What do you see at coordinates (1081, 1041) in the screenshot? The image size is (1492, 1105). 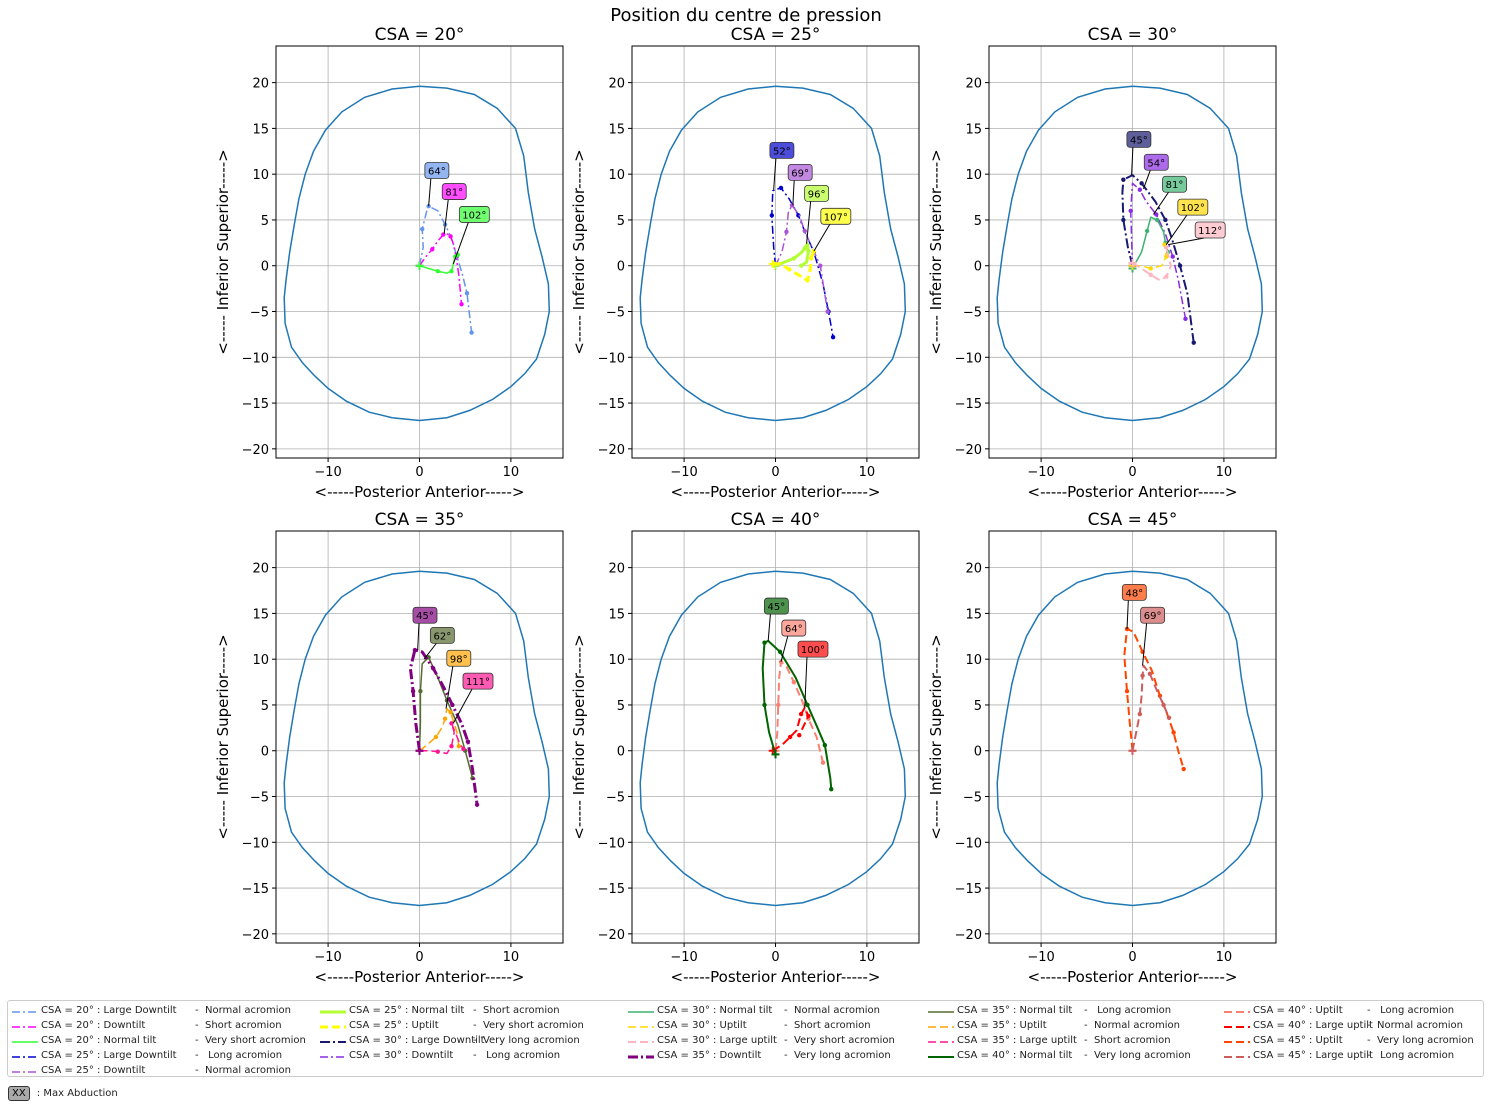 I see `legend-item: CSA = 35° : Large uptilt - Short acromion` at bounding box center [1081, 1041].